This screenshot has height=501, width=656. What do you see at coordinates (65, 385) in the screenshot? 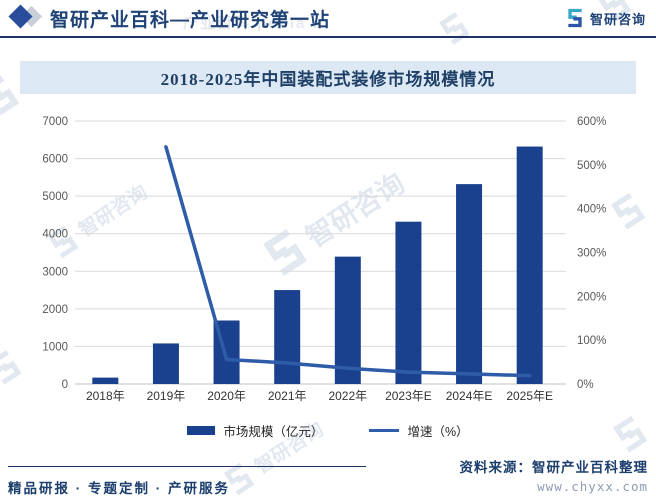
I see `left-axis-tick: 0` at bounding box center [65, 385].